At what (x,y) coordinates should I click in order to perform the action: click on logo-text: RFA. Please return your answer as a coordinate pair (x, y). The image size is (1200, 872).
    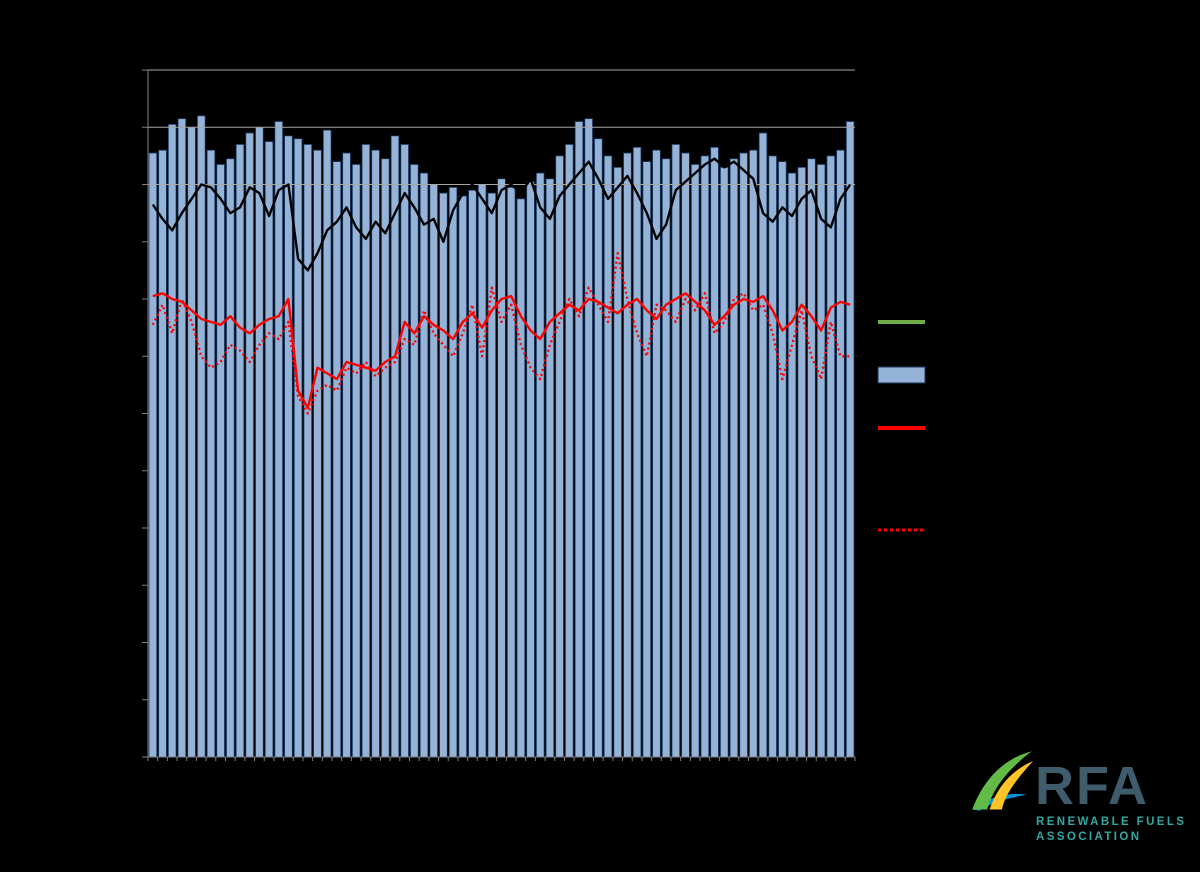
    Looking at the image, I should click on (1092, 786).